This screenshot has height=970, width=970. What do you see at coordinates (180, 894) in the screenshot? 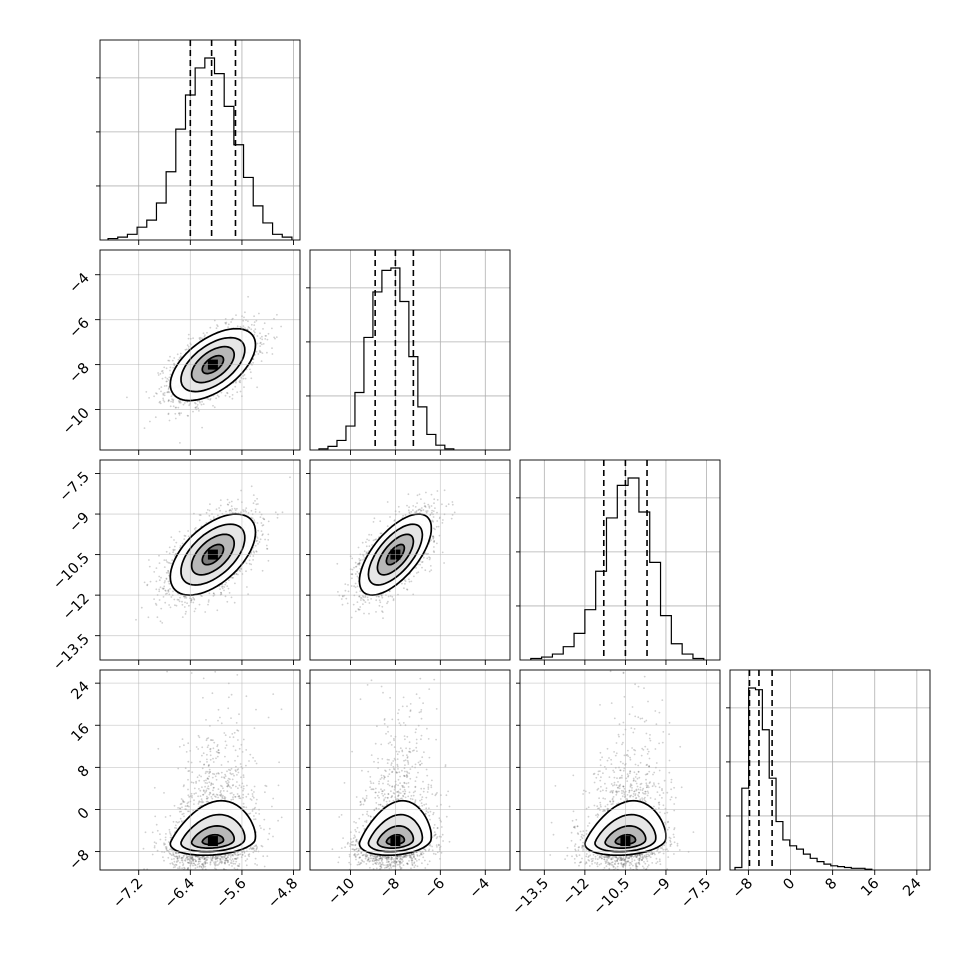
I see `x-tick-label: −6.4` at bounding box center [180, 894].